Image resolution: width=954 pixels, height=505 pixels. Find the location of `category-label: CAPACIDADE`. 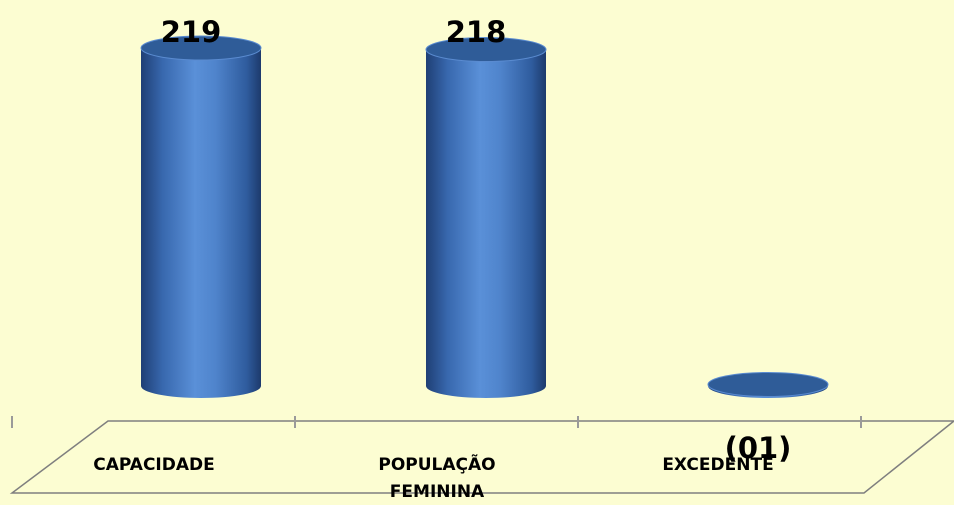

category-label: CAPACIDADE is located at coordinates (153, 465).